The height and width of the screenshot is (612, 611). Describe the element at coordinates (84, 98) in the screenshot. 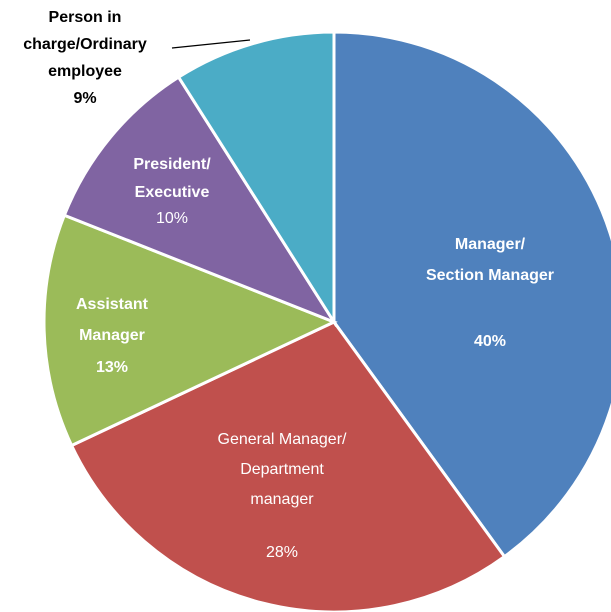

I see `value-label: 9%` at that location.